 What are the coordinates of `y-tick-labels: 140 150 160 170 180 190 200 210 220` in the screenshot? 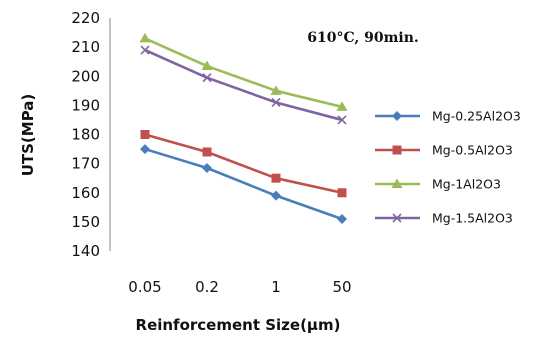 It's located at (85, 134).